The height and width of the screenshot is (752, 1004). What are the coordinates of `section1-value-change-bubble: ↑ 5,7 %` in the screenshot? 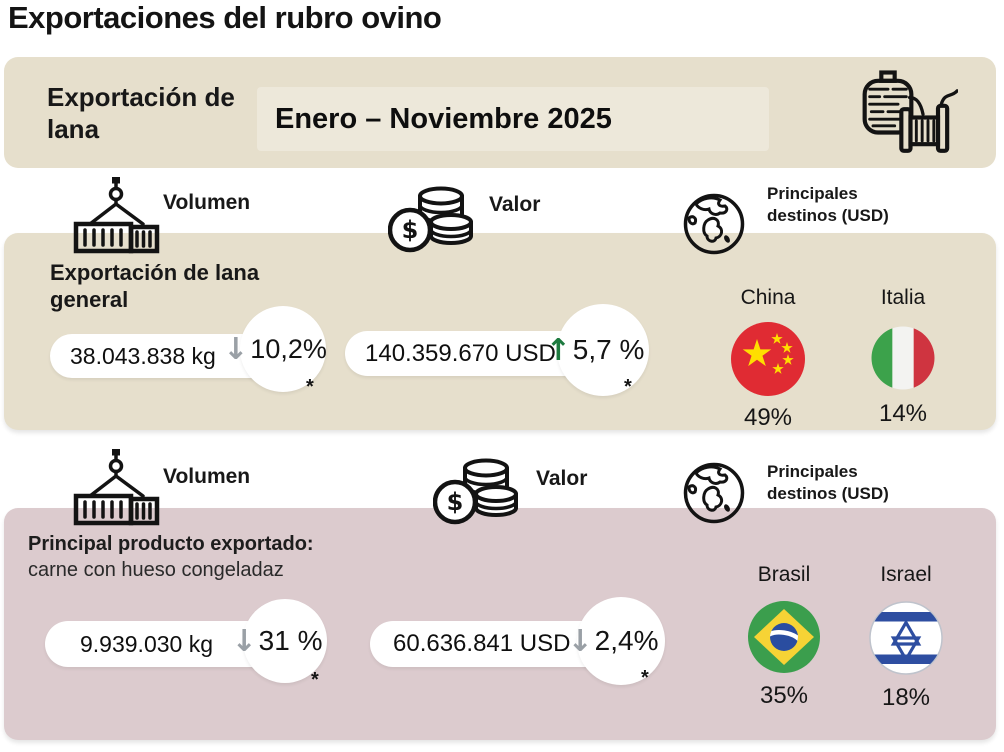 It's located at (597, 350).